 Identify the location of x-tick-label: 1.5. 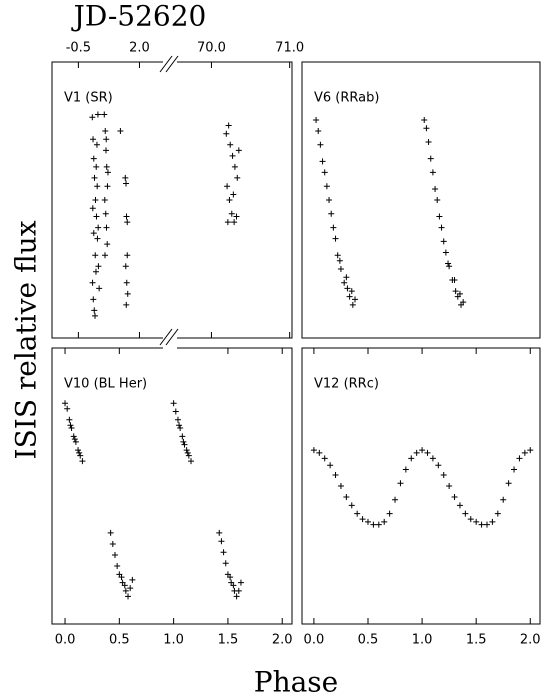
(476, 640).